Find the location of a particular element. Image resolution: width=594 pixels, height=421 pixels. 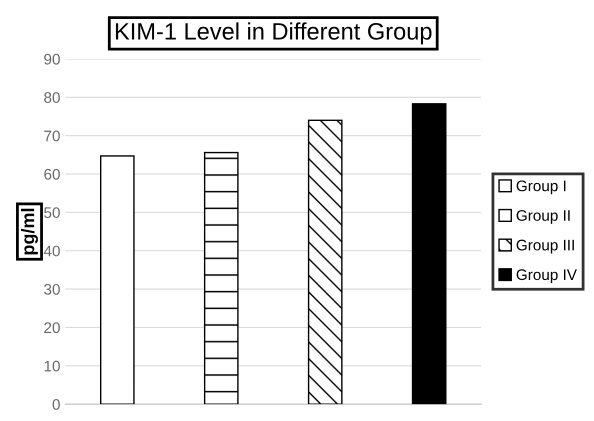

legend-label: Group II is located at coordinates (543, 217).